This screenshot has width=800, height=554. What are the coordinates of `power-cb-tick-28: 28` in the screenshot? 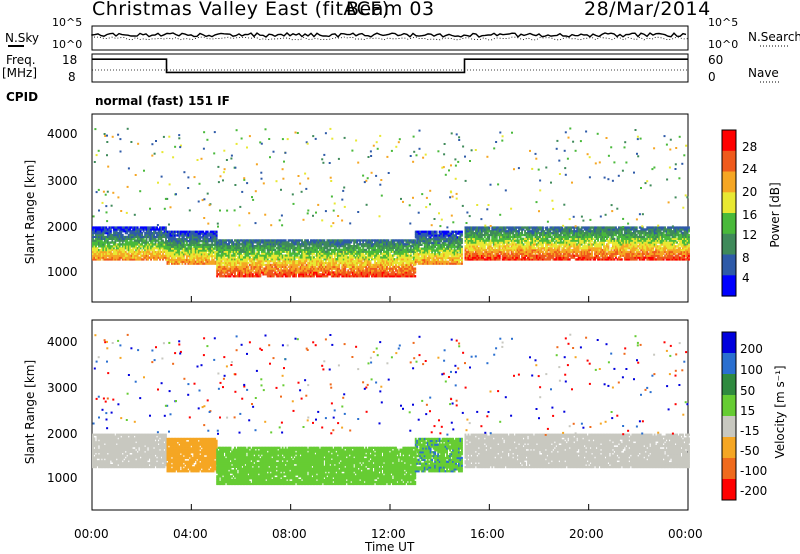 It's located at (750, 147).